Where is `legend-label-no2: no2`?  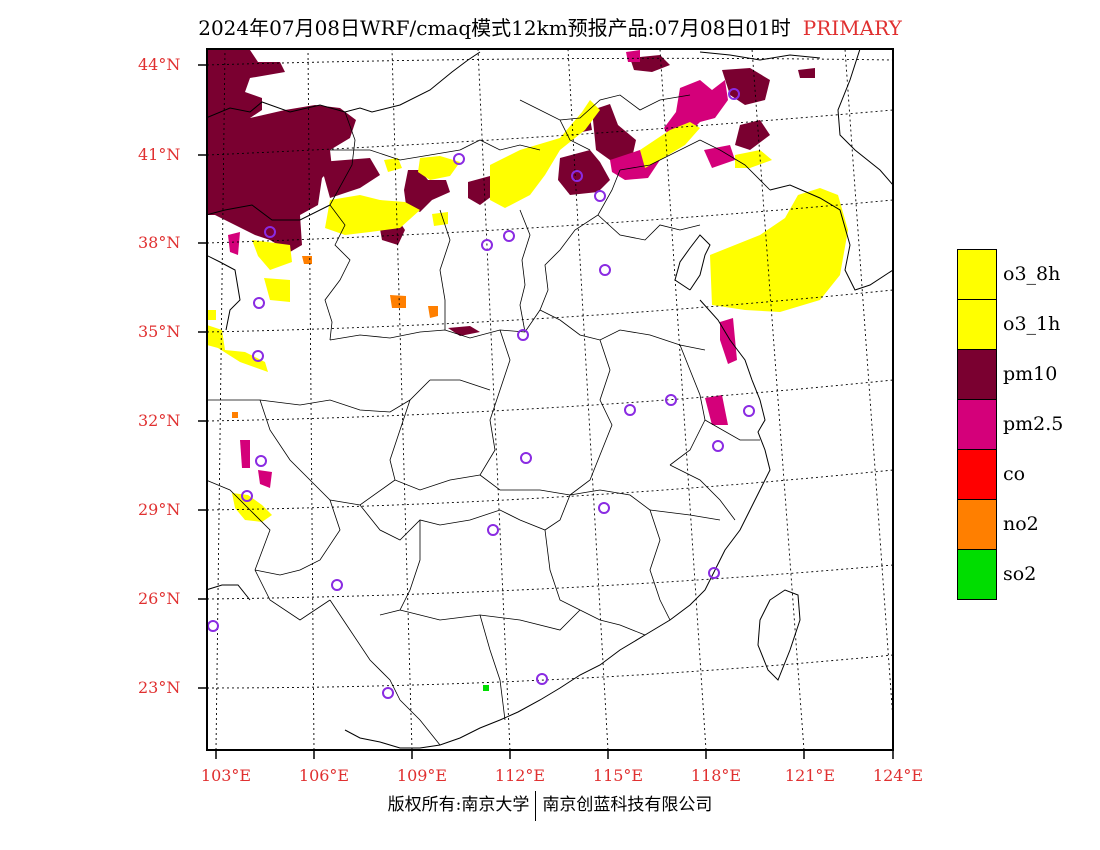 legend-label-no2: no2 is located at coordinates (1021, 524).